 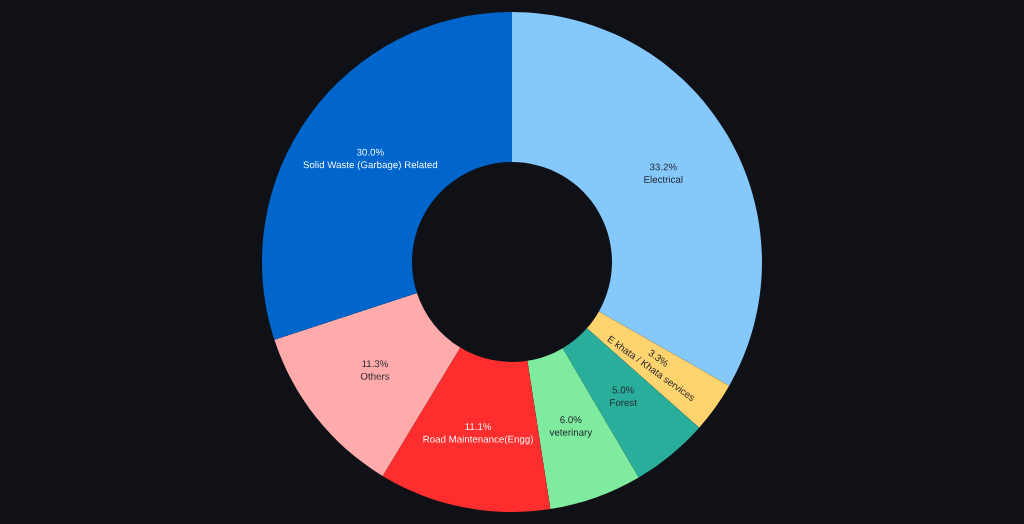 What do you see at coordinates (571, 420) in the screenshot?
I see `data-label: 6.0%` at bounding box center [571, 420].